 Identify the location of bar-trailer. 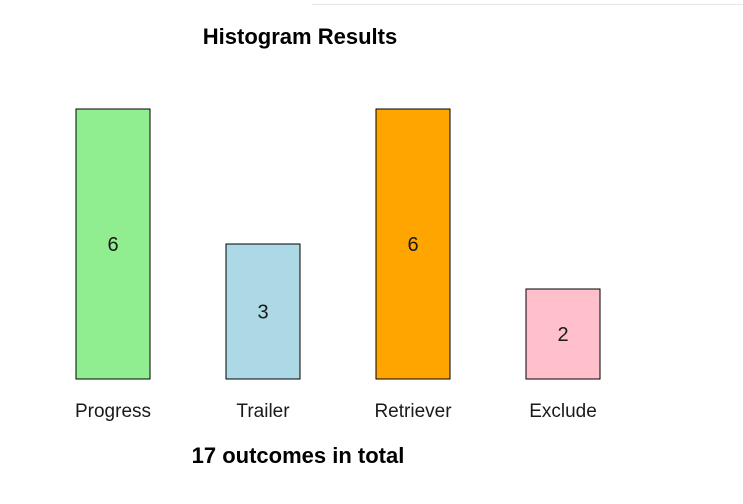
(263, 311).